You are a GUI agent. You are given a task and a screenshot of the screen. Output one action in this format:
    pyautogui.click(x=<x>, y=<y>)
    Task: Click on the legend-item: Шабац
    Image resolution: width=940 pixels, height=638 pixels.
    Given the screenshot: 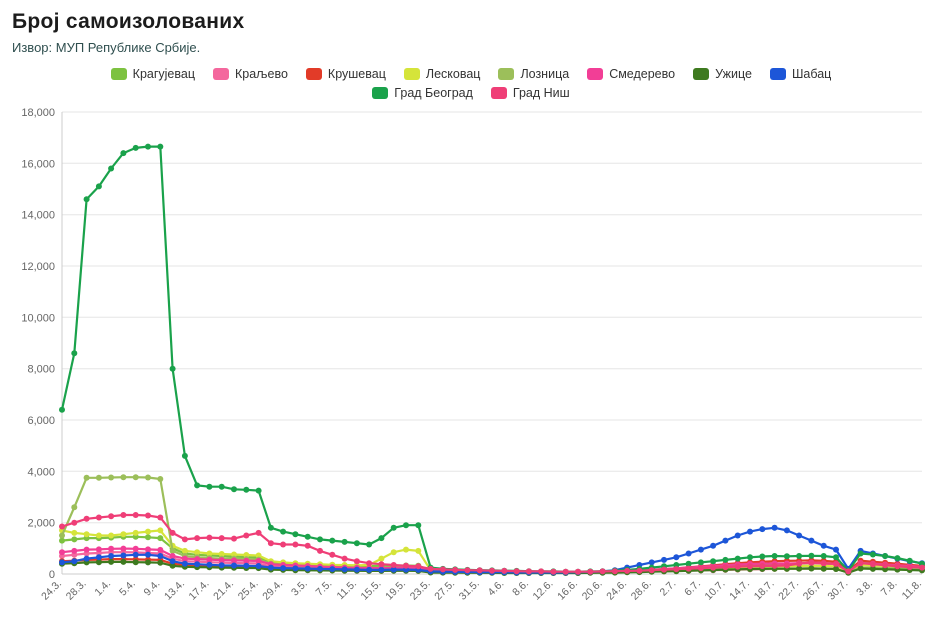 What is the action you would take?
    pyautogui.click(x=800, y=74)
    